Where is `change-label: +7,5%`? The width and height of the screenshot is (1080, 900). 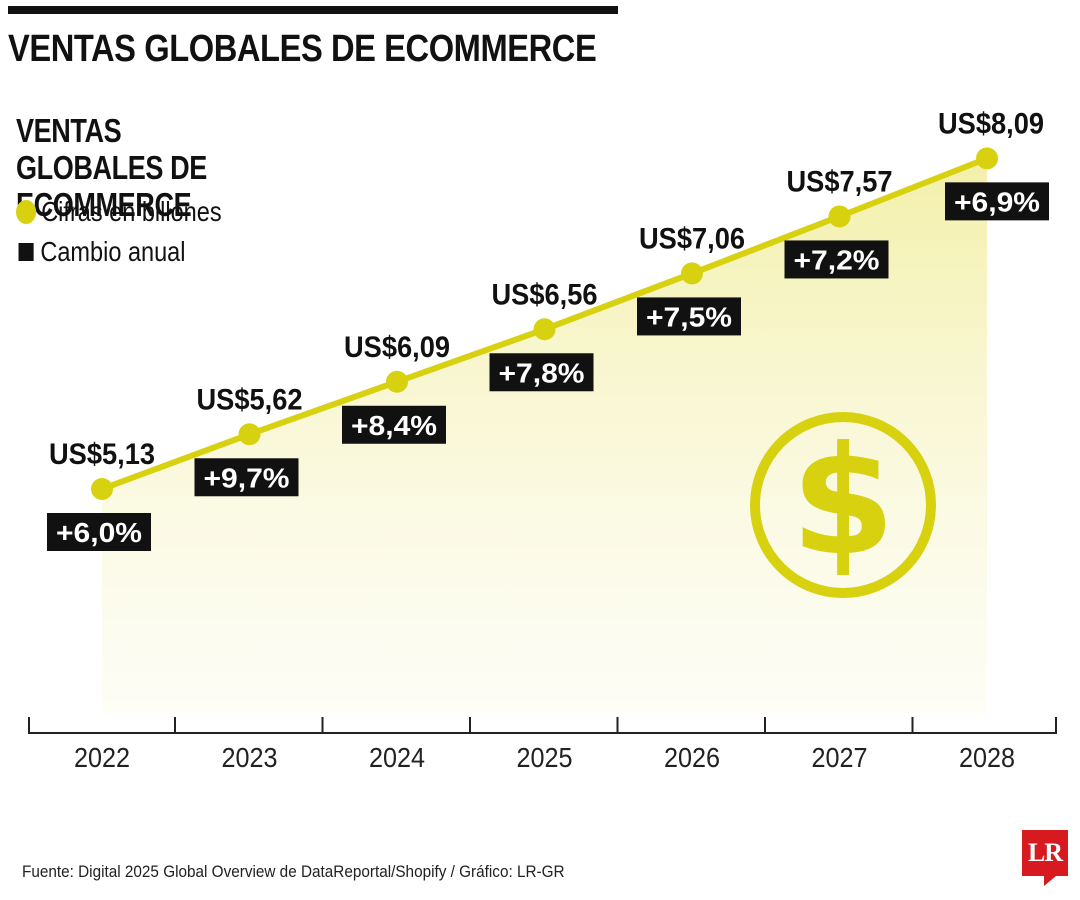
change-label: +7,5% is located at coordinates (689, 316).